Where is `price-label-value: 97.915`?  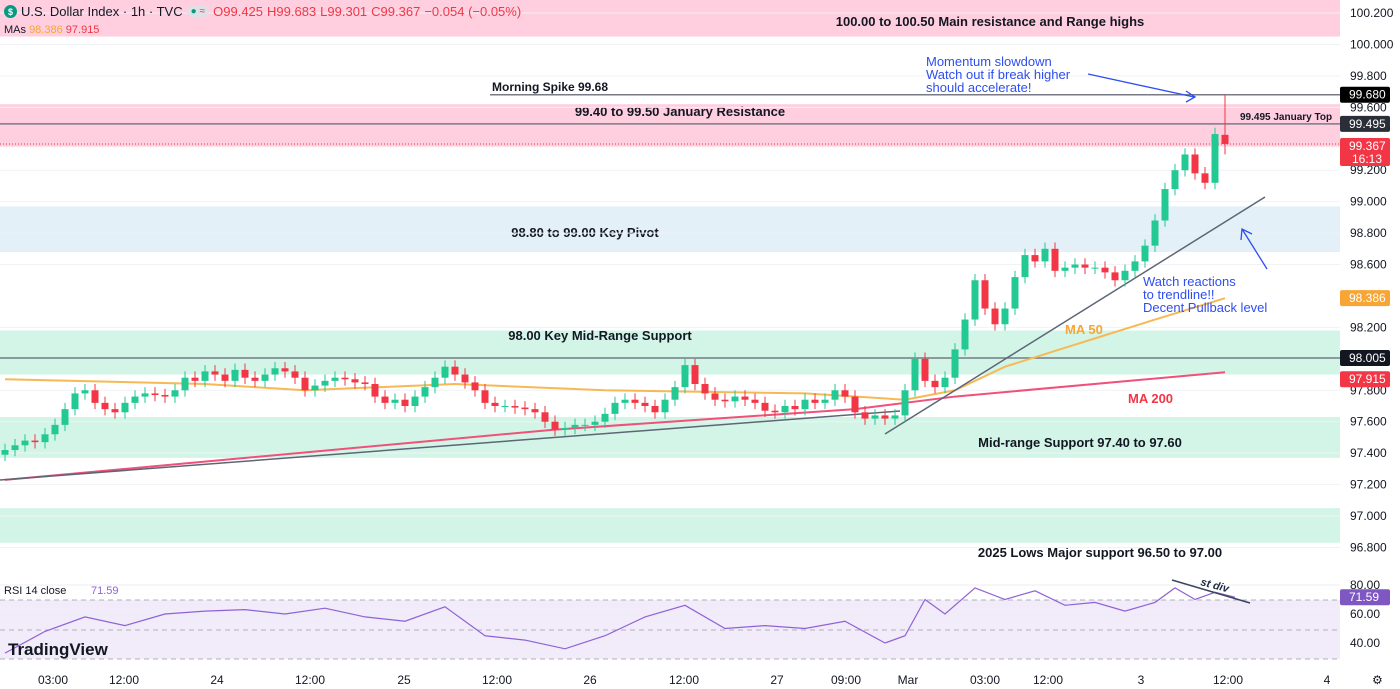 price-label-value: 97.915 is located at coordinates (1367, 379).